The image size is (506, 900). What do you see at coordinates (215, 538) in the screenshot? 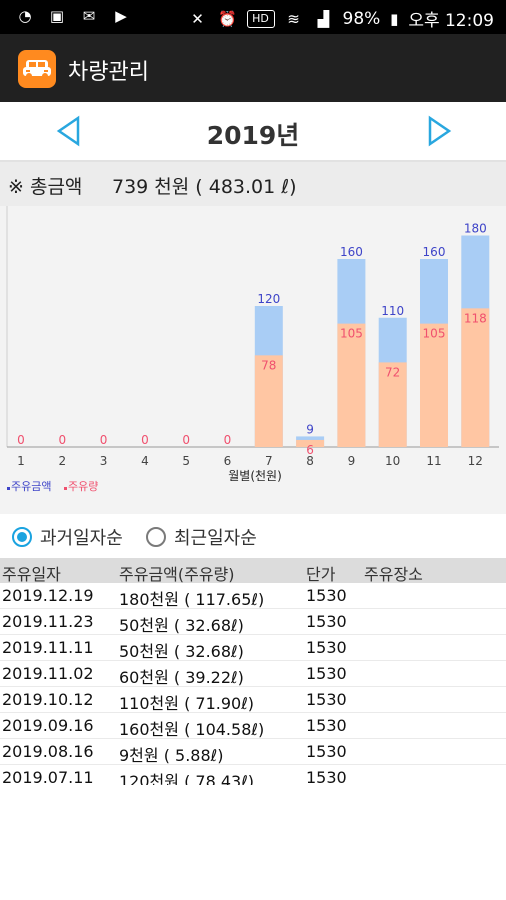
I see `radio-recent-first-label: 최근일자순` at bounding box center [215, 538].